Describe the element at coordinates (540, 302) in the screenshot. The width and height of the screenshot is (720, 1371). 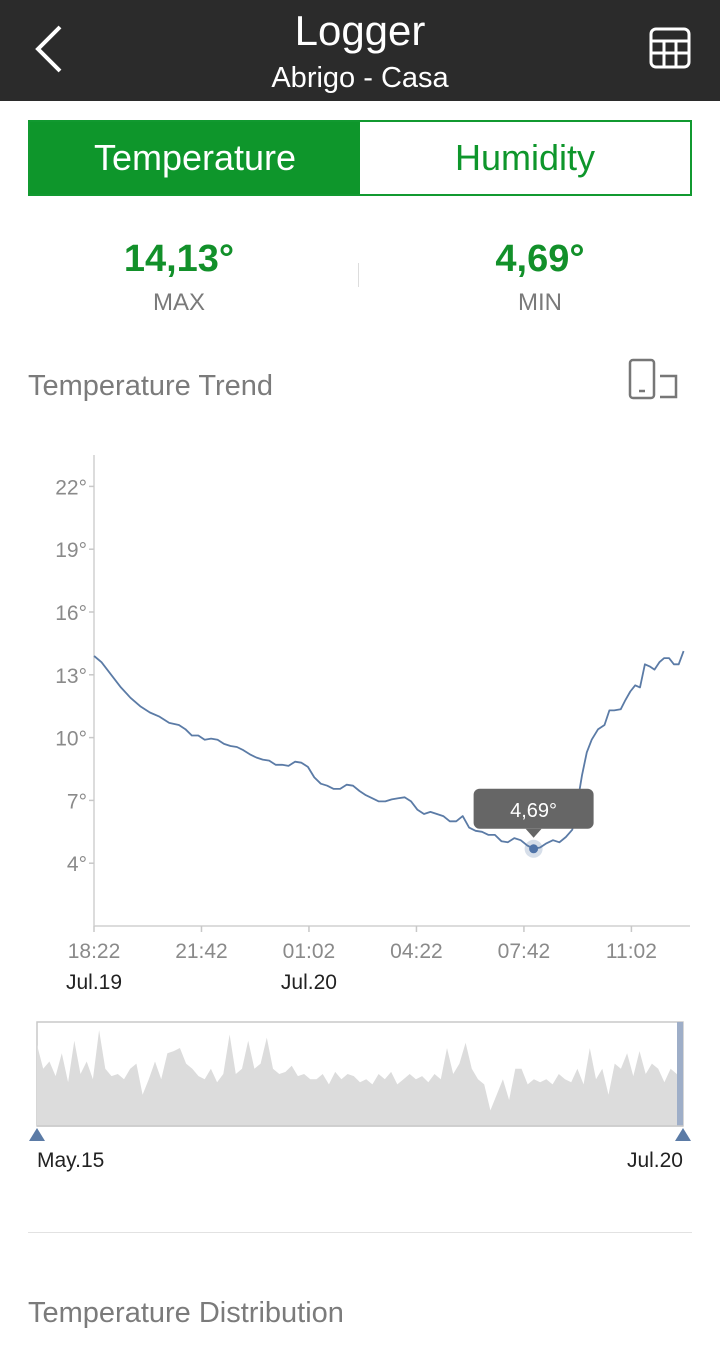
I see `min-label: MIN` at that location.